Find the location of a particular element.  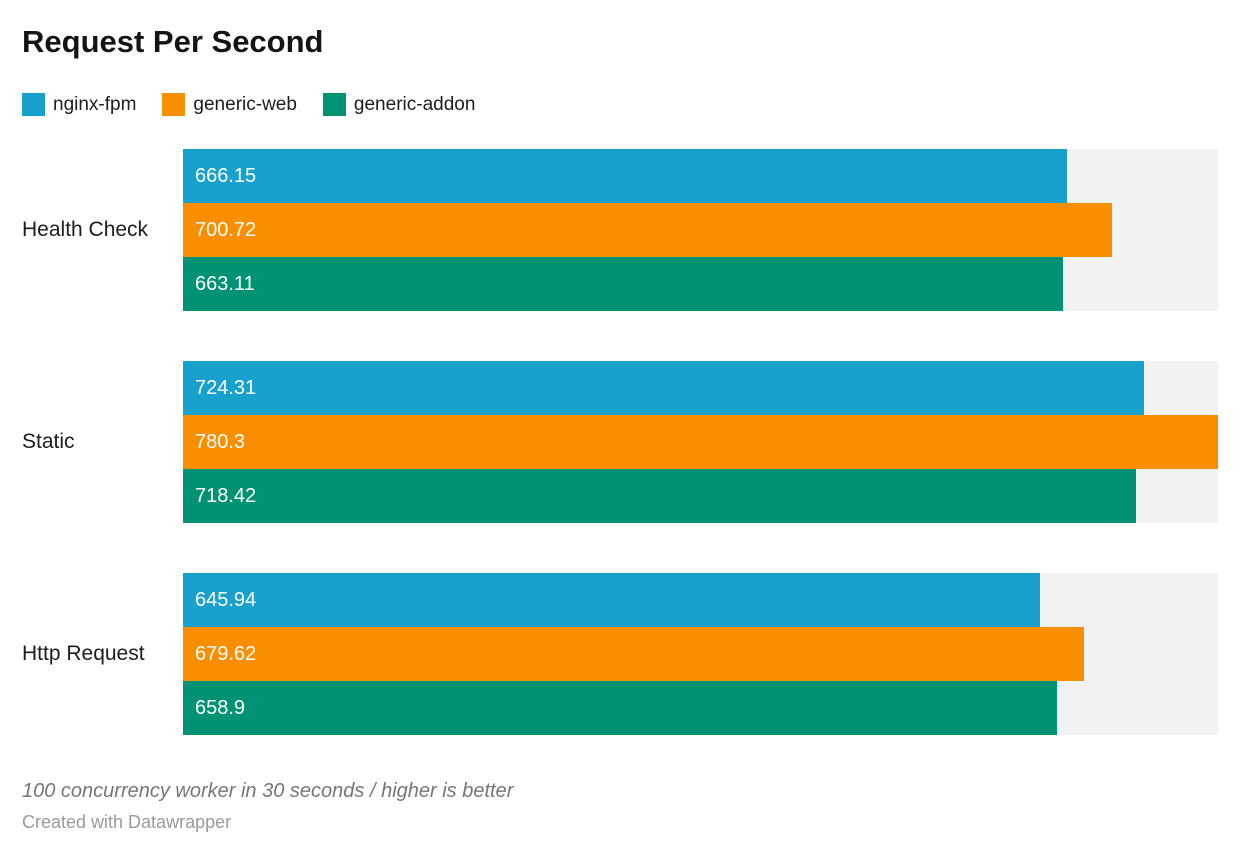

bar: 724.31 is located at coordinates (663, 388).